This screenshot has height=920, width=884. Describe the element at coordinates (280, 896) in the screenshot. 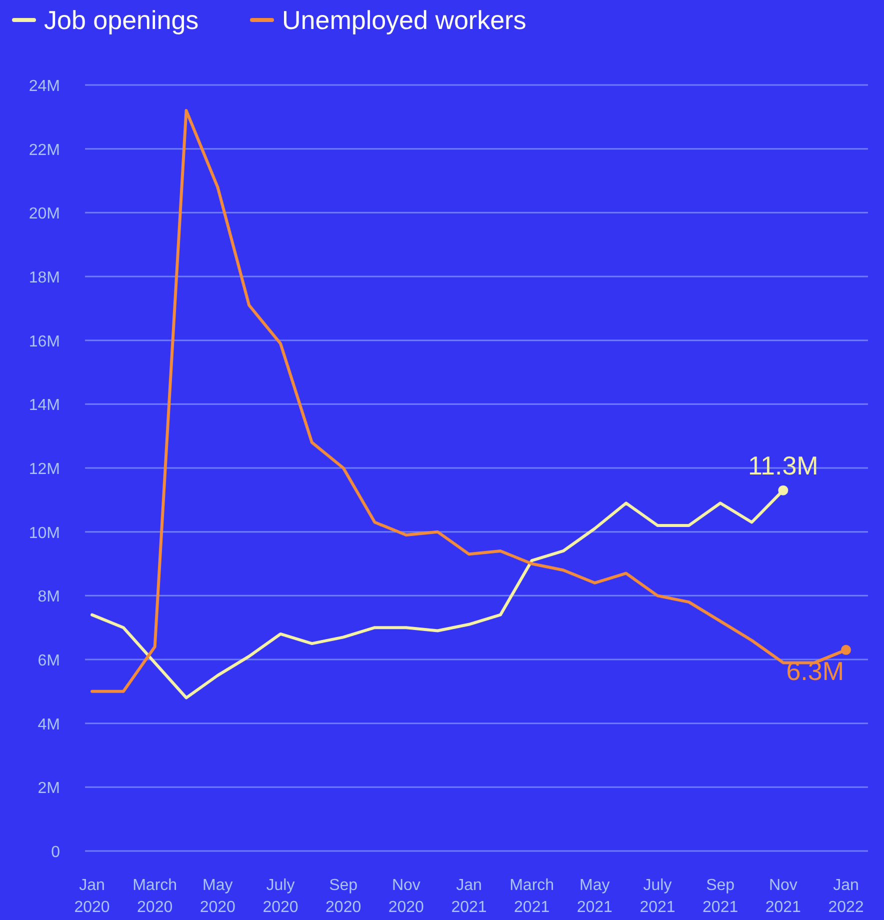

I see `x-tick-label: July 2020` at that location.